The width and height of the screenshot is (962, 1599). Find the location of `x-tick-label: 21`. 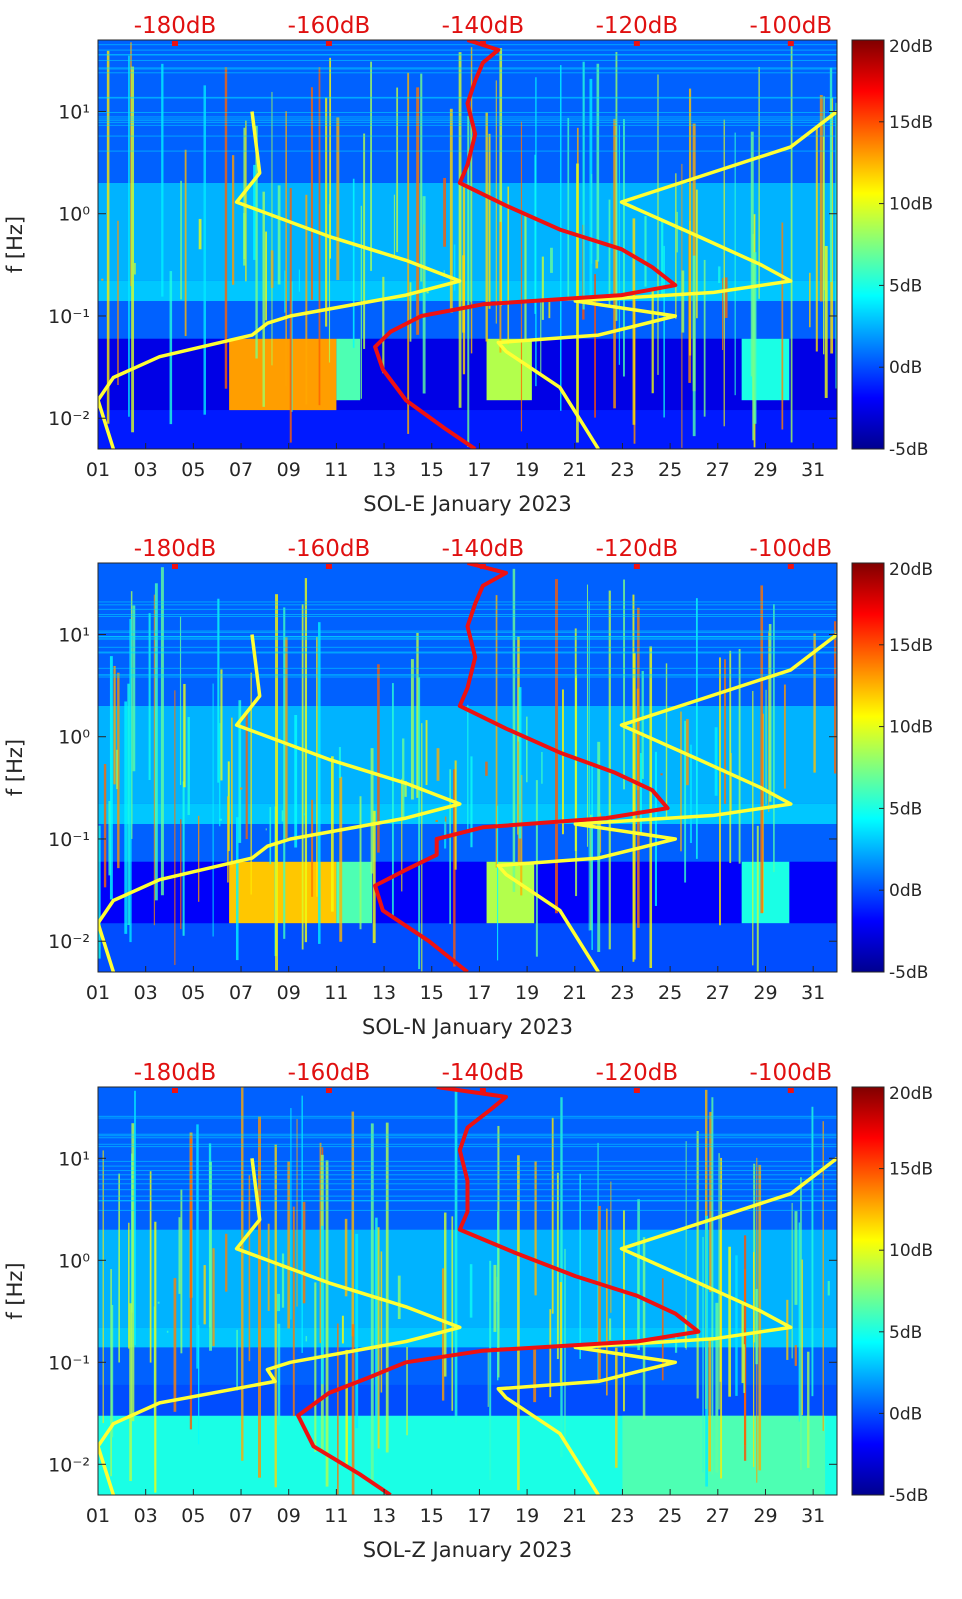

x-tick-label: 21 is located at coordinates (575, 993).